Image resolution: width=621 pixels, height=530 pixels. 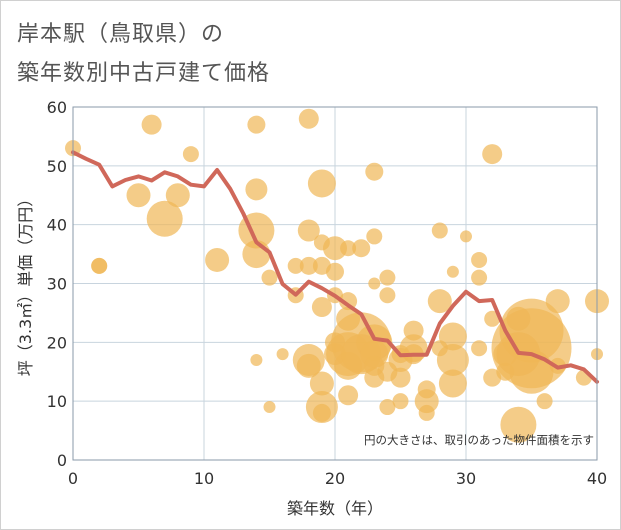 What do you see at coordinates (335, 478) in the screenshot?
I see `x-tick-label: 20` at bounding box center [335, 478].